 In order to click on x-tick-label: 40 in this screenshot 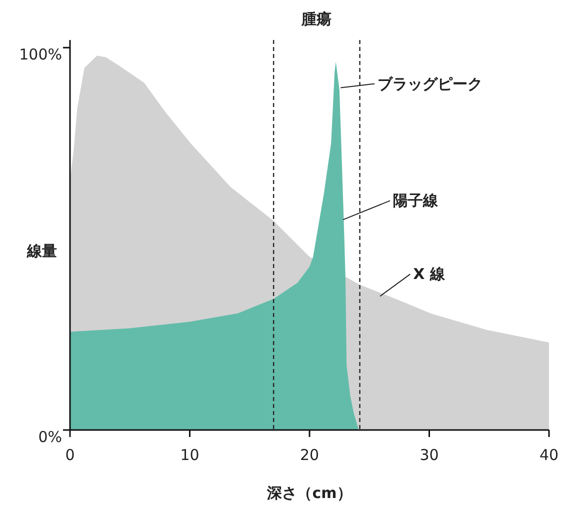, I will do `click(549, 455)`.